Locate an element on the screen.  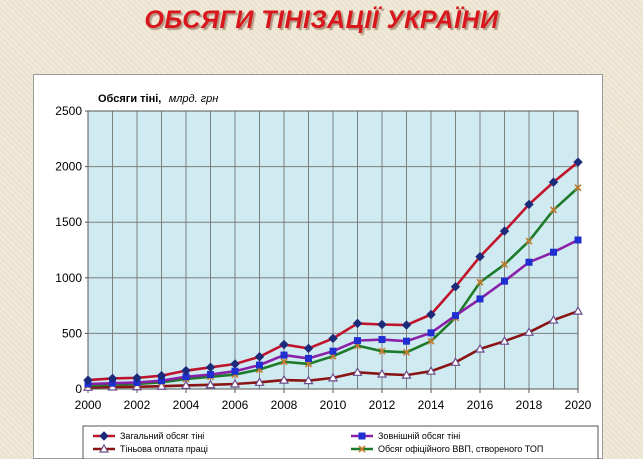
legend-box is located at coordinates (340, 442).